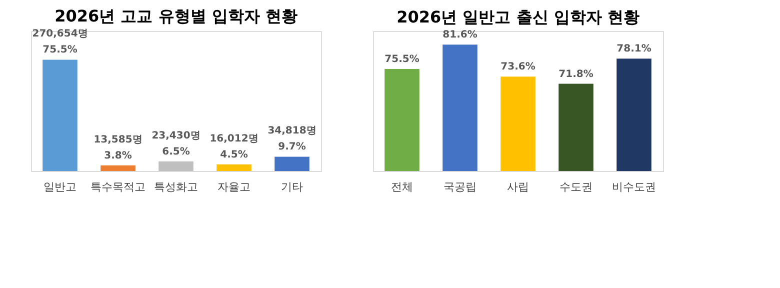 The image size is (780, 288). I want to click on data-label: 4.5%, so click(234, 154).